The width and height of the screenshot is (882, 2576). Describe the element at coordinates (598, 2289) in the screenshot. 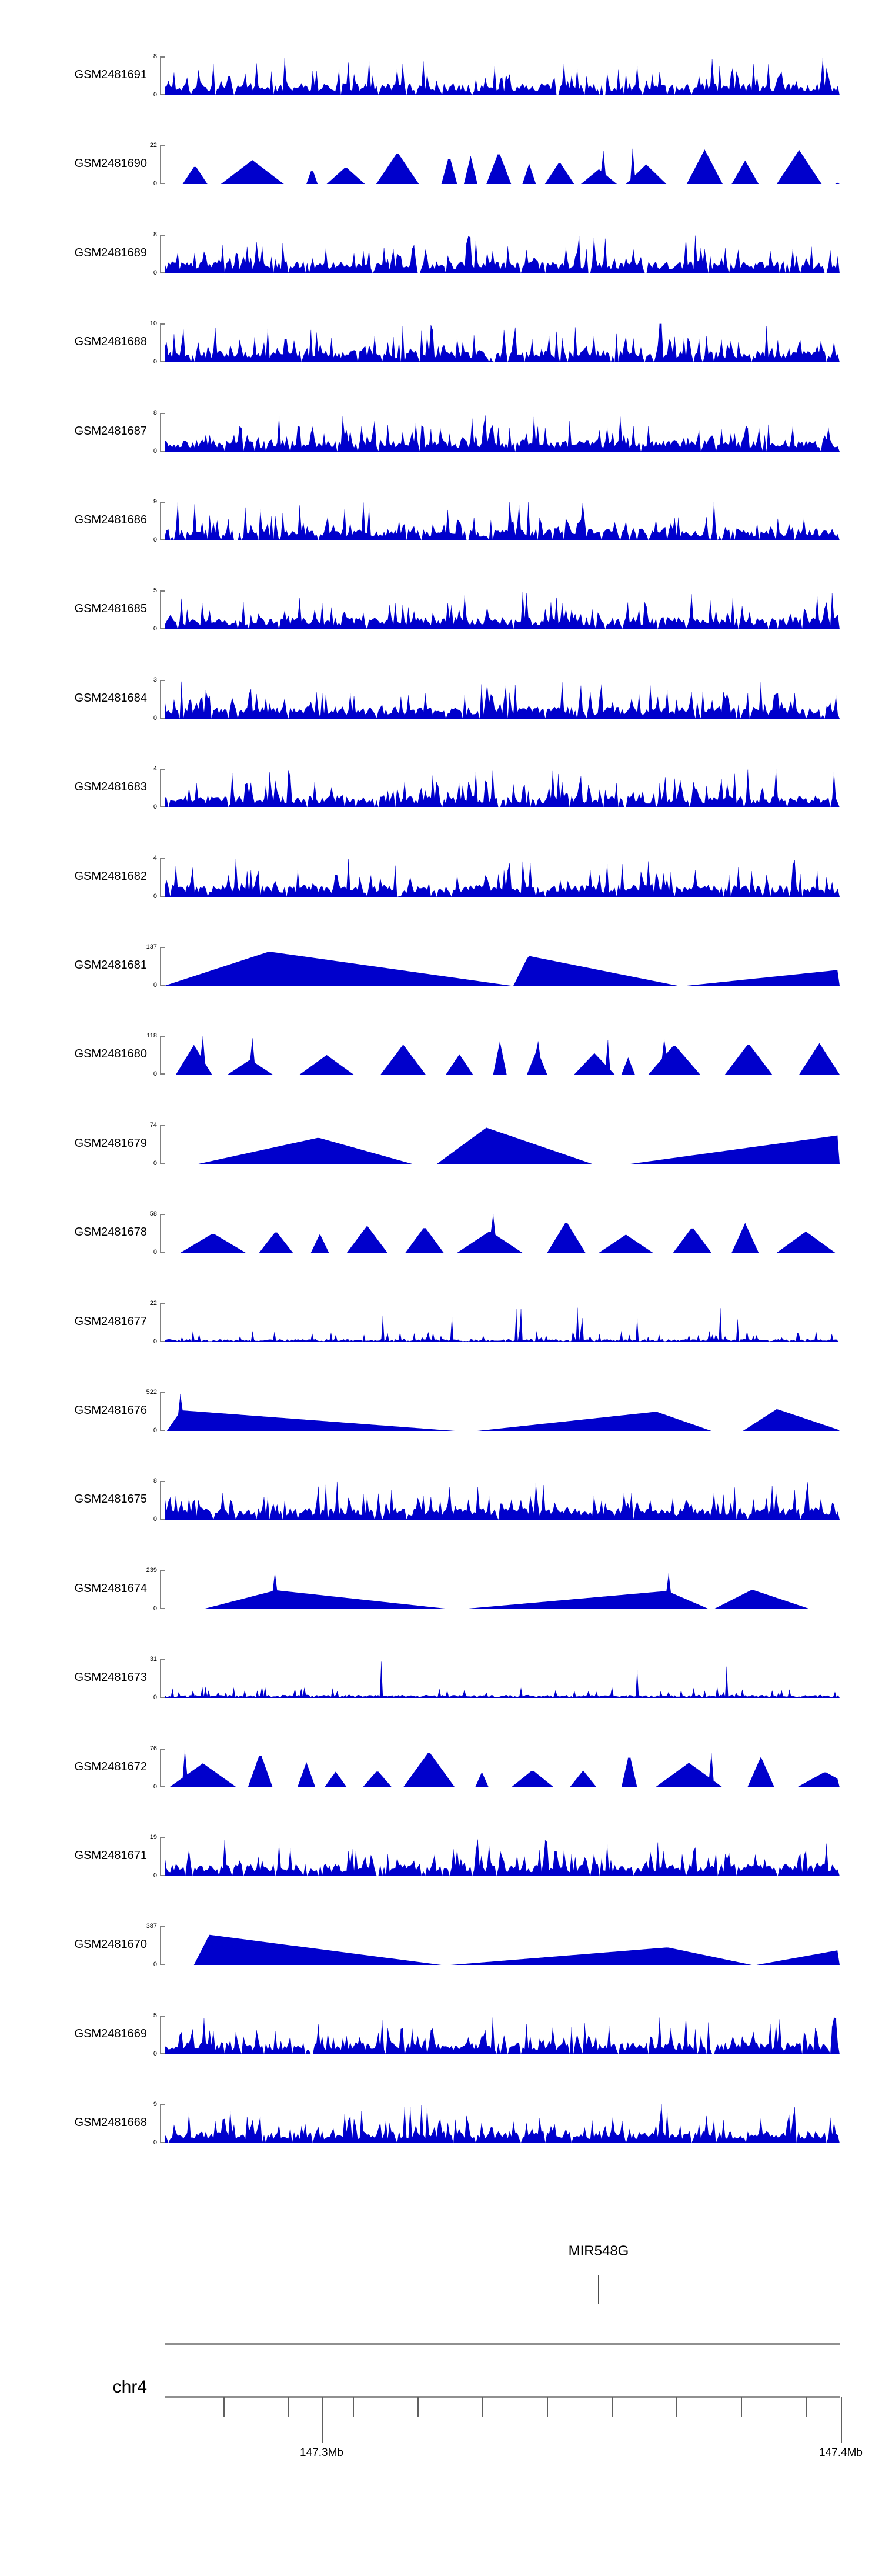

I see `gene-feature-mark` at that location.